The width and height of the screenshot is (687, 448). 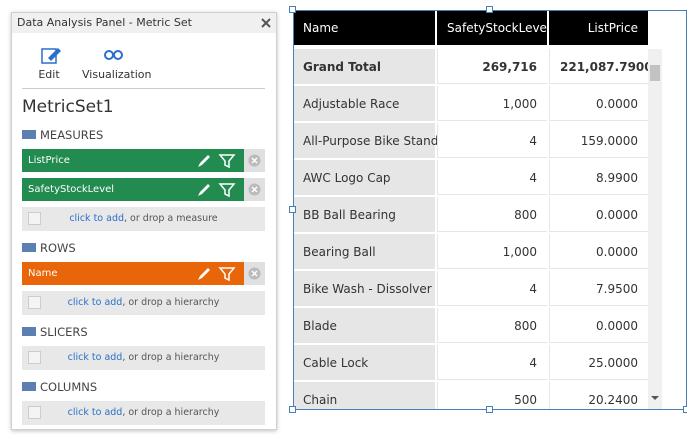 I want to click on edit-icon, so click(x=51, y=55).